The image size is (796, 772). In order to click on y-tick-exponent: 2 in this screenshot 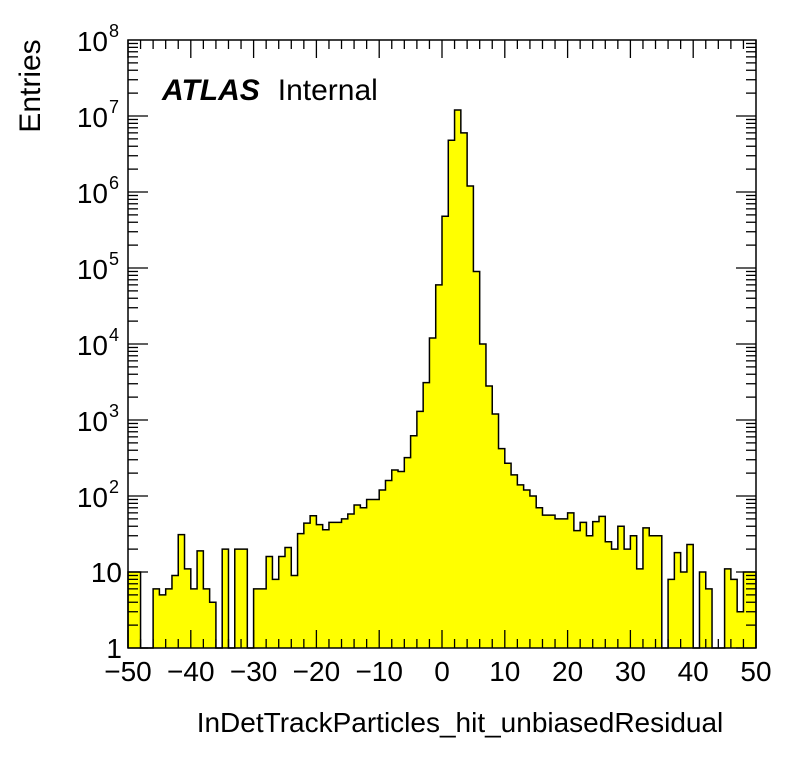, I will do `click(114, 487)`.